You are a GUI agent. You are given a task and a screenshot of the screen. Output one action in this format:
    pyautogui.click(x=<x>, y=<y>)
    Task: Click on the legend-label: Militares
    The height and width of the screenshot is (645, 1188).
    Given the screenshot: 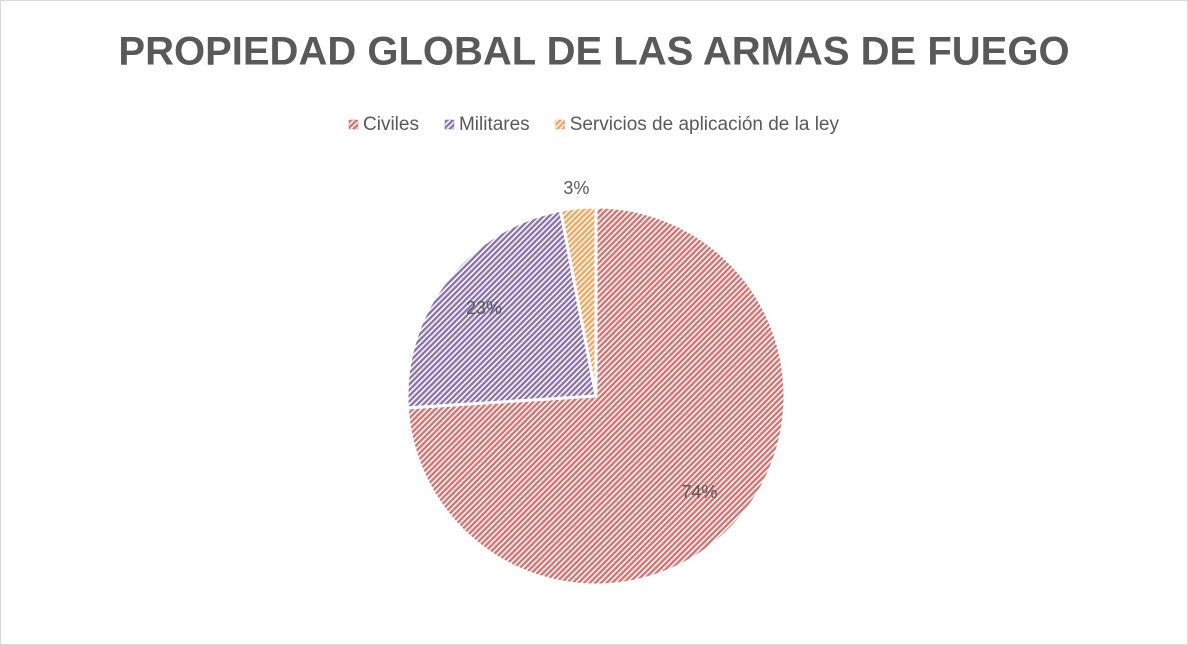 What is the action you would take?
    pyautogui.click(x=494, y=124)
    